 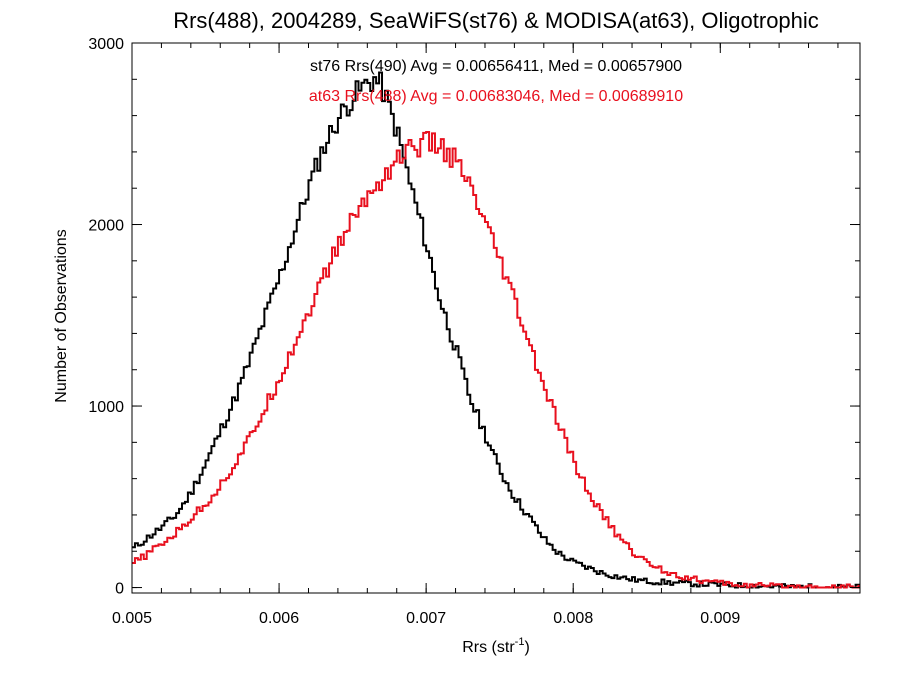 What do you see at coordinates (106, 44) in the screenshot?
I see `y-tick-label: 3000` at bounding box center [106, 44].